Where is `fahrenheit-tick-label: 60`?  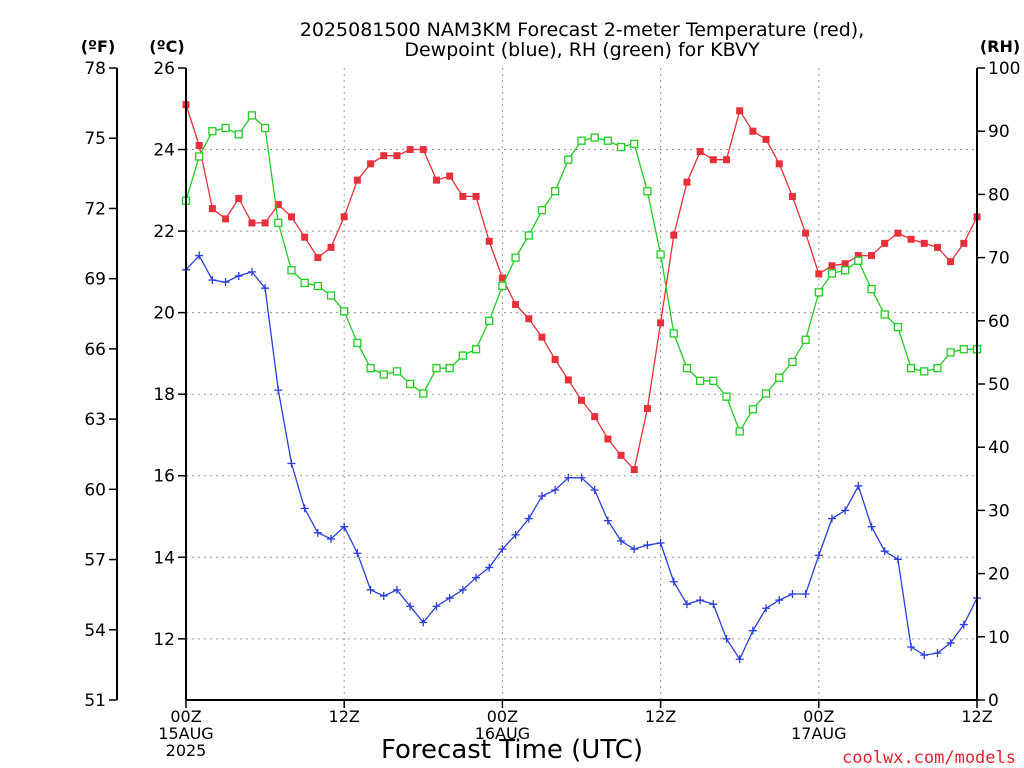 fahrenheit-tick-label: 60 is located at coordinates (95, 490).